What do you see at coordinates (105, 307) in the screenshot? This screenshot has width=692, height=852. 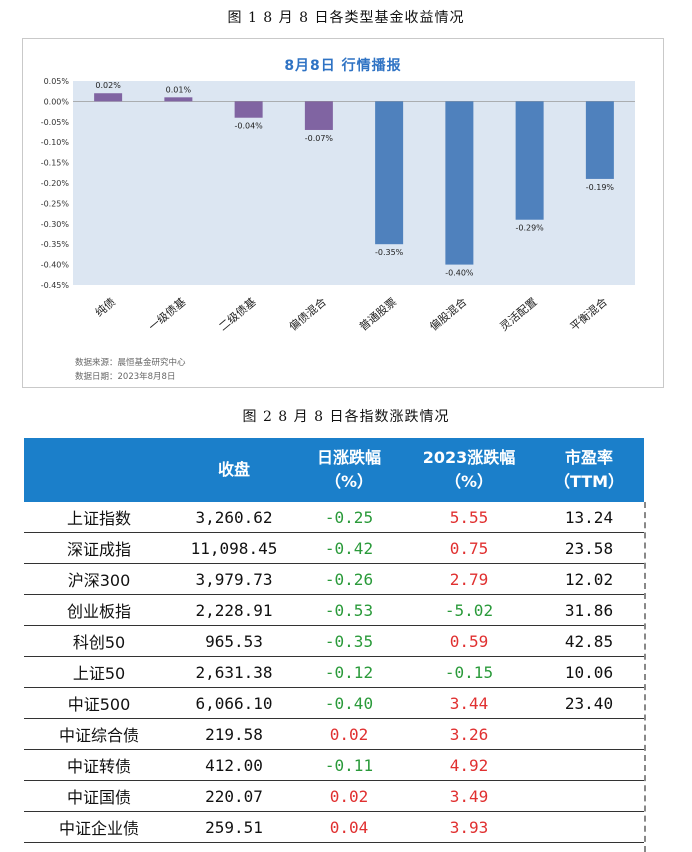 I see `x-category-label: 纯债` at bounding box center [105, 307].